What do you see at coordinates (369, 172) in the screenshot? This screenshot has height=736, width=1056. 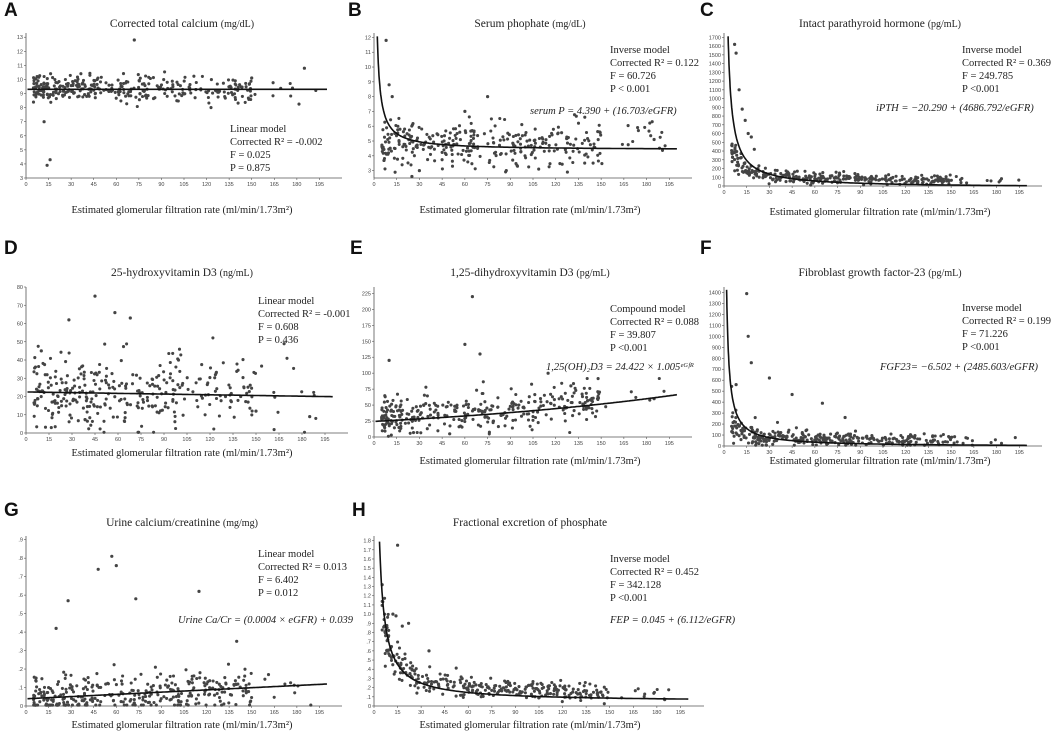 I see `y-tick-label: 3` at bounding box center [369, 172].